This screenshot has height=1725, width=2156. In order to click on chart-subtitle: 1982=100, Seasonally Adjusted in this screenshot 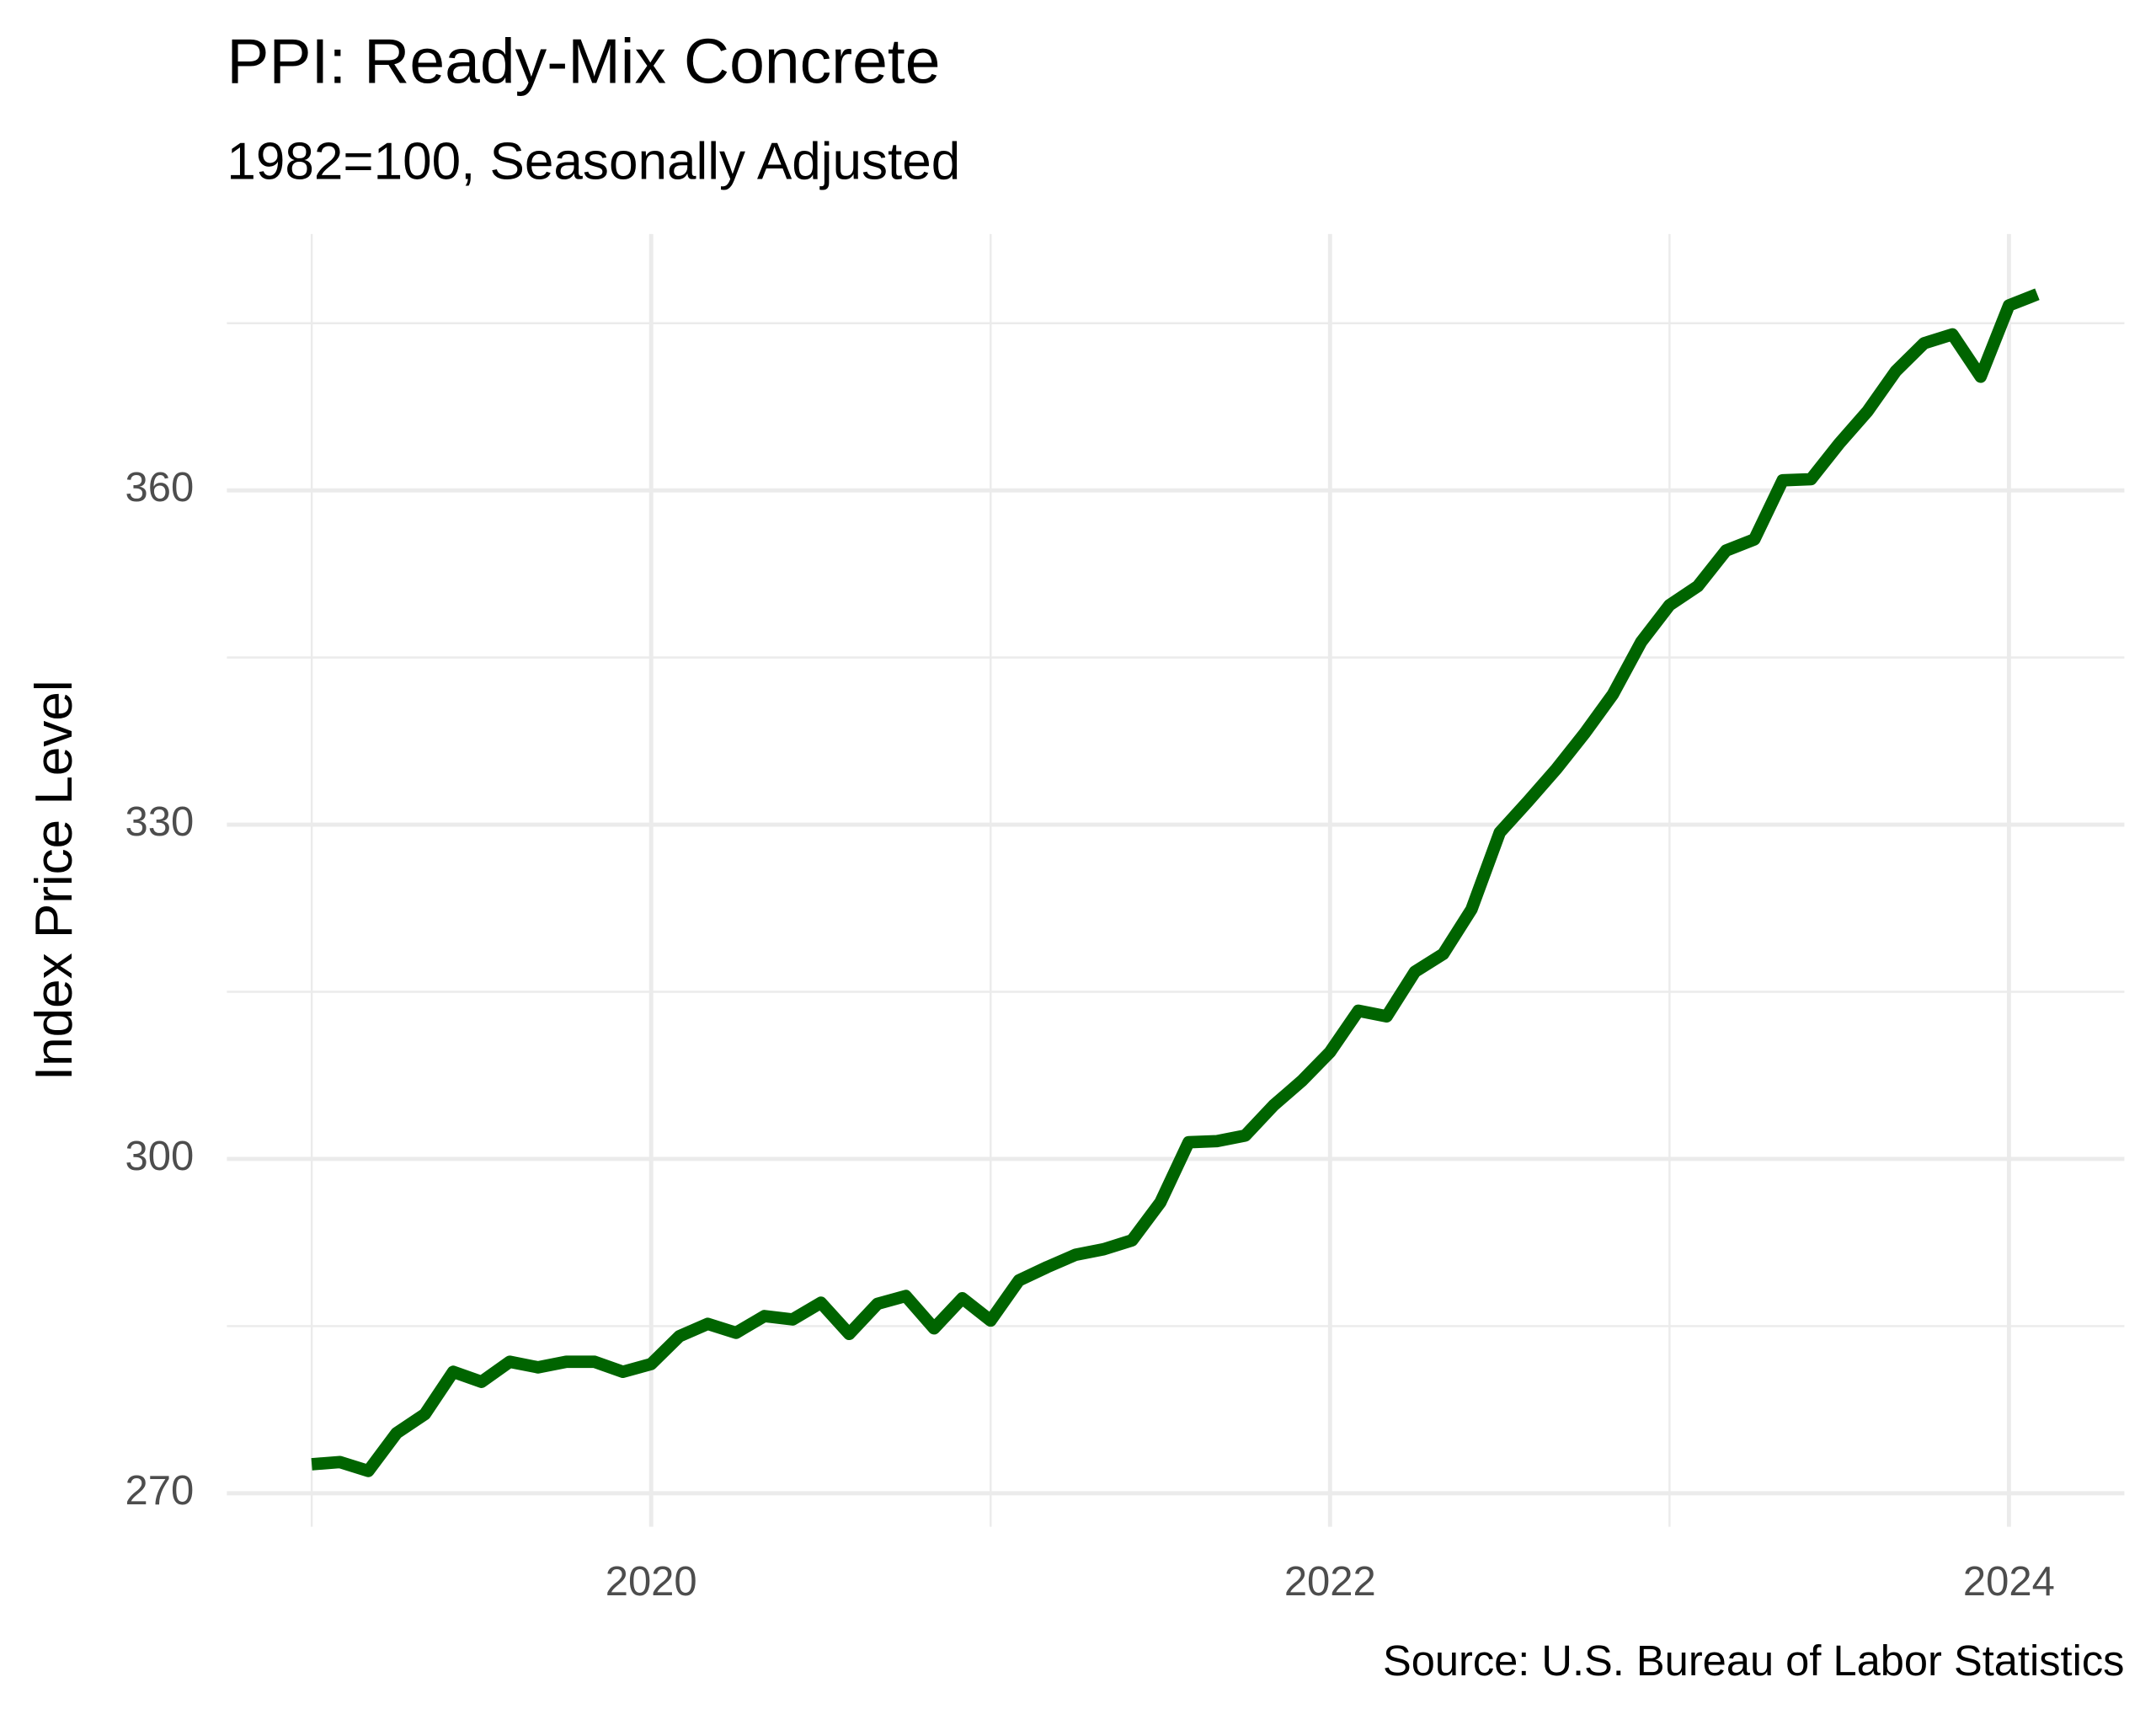, I will do `click(593, 162)`.